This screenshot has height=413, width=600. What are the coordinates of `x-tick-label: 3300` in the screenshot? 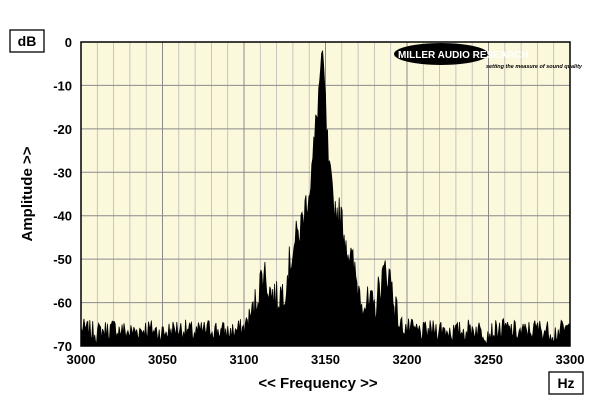 It's located at (570, 359).